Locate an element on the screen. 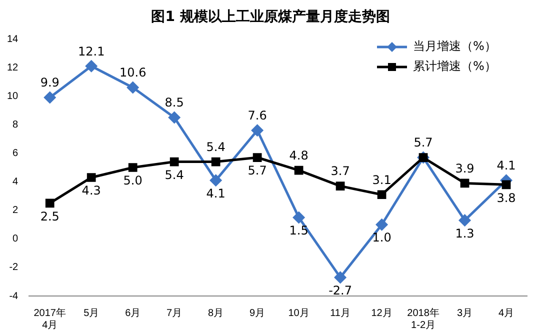  data-label: 9.9 is located at coordinates (50, 83).